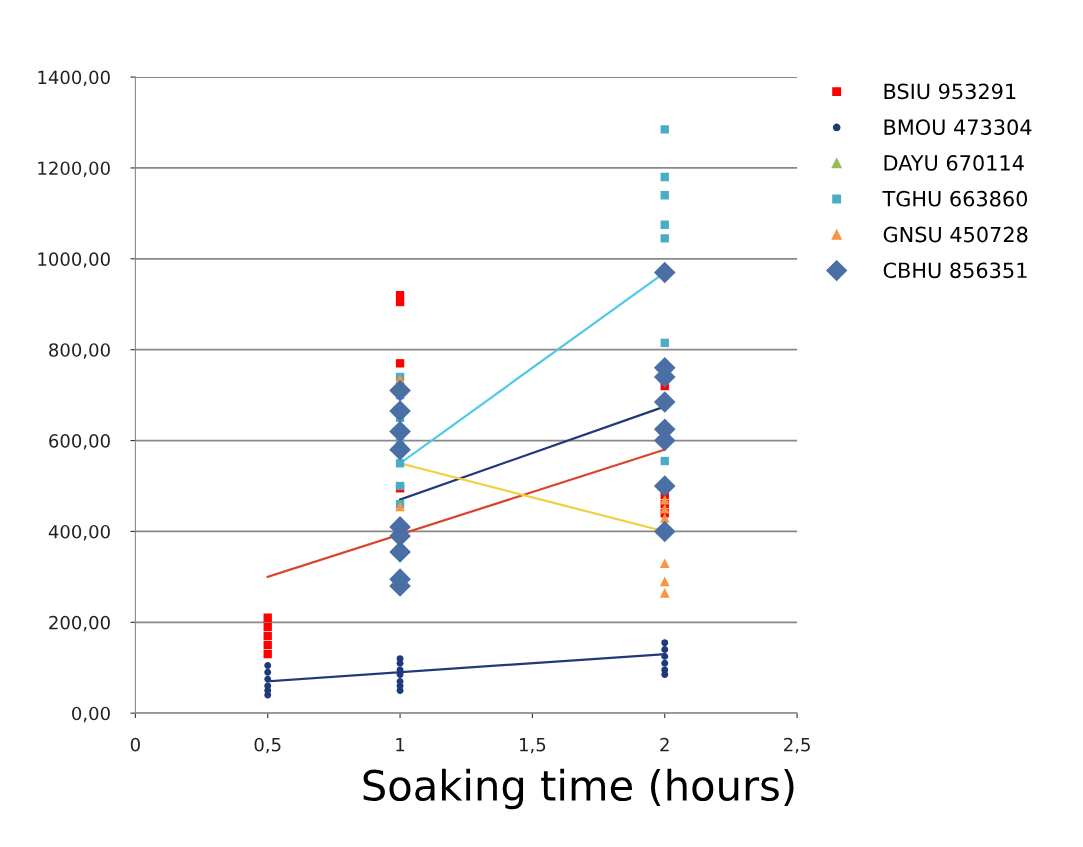 The image size is (1083, 847). I want to click on y-tick-label: 1000,00, so click(74, 260).